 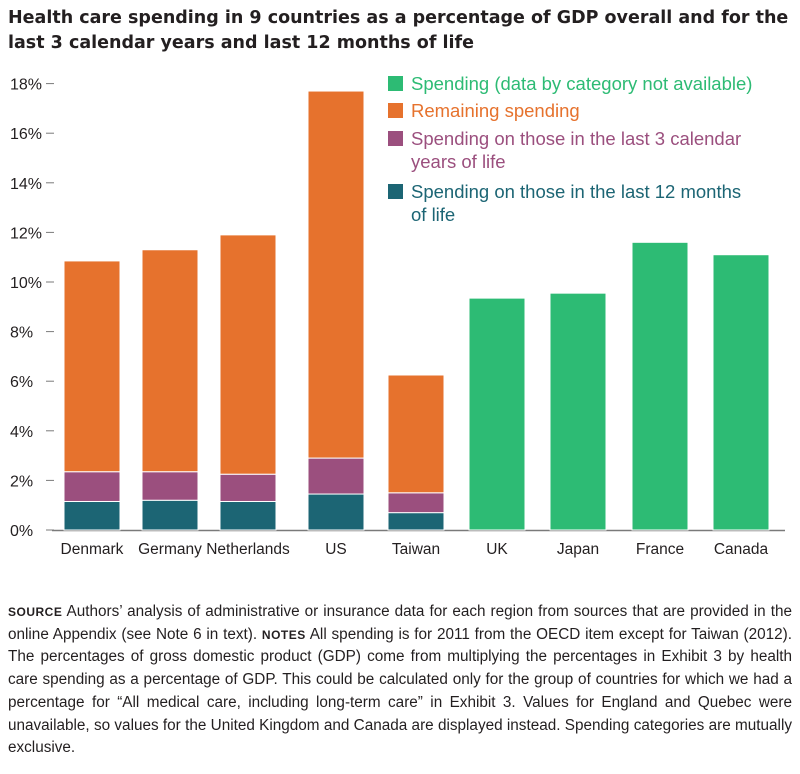 What do you see at coordinates (21, 481) in the screenshot?
I see `y-tick-label: 2%` at bounding box center [21, 481].